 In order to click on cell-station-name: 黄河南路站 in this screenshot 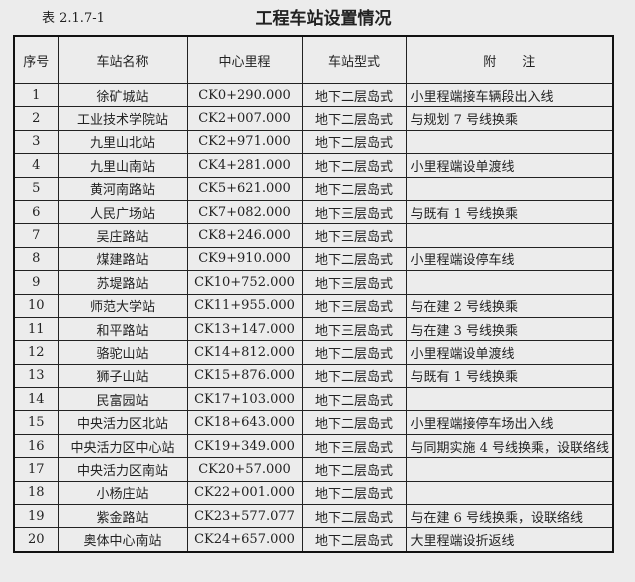, I will do `click(122, 188)`.